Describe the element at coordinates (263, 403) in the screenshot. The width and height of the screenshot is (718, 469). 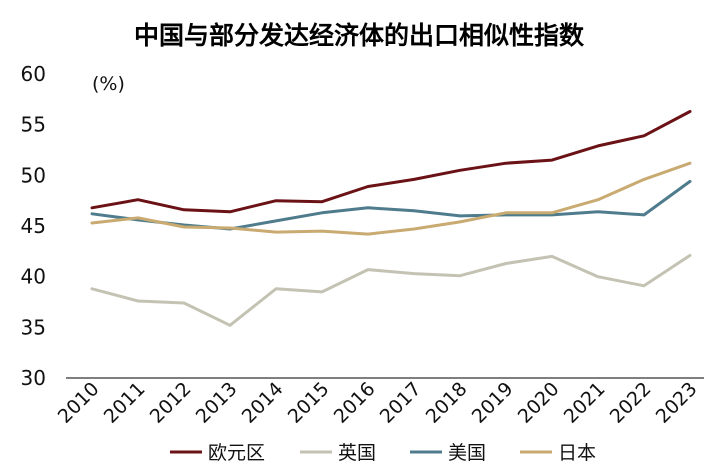
I see `x-tick-label: 2014` at that location.